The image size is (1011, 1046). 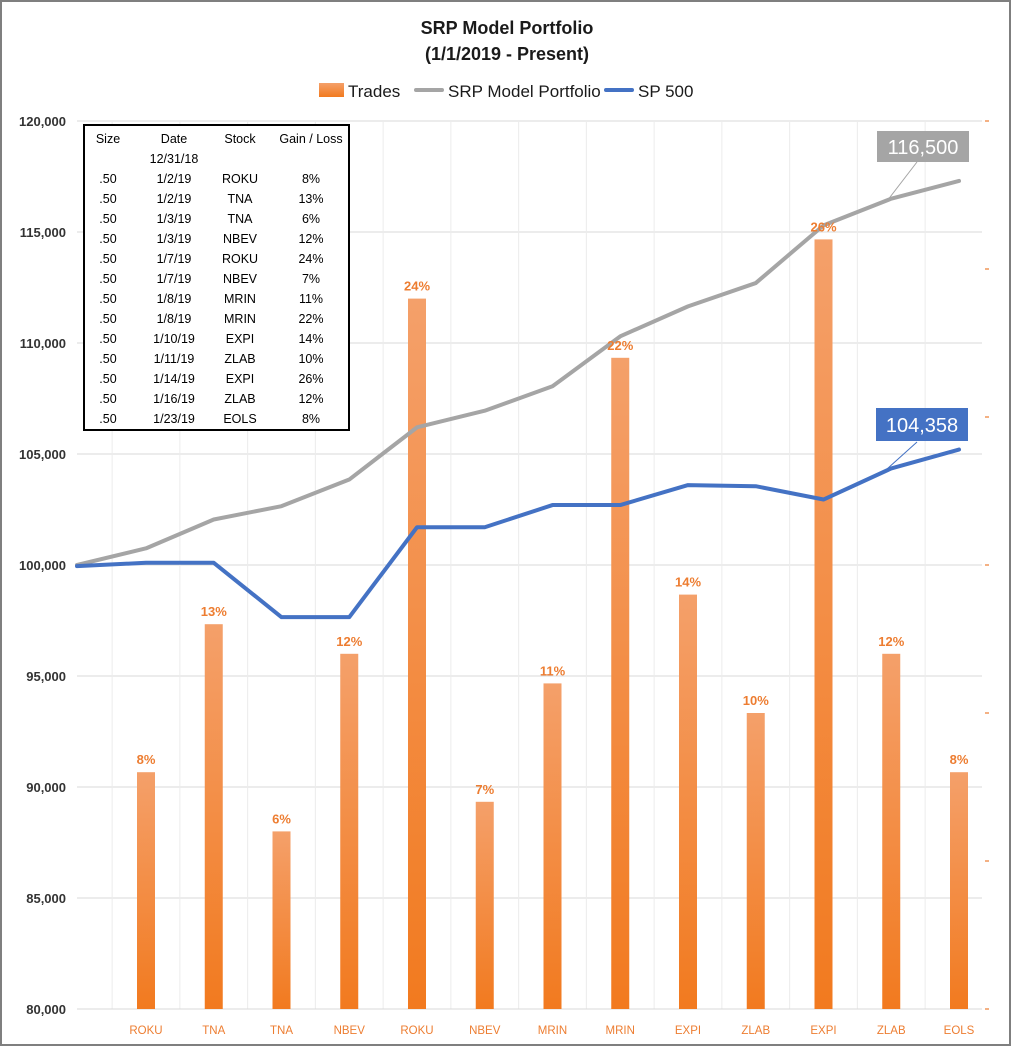 I want to click on table-cell-gain-loss: 12%, so click(x=310, y=239).